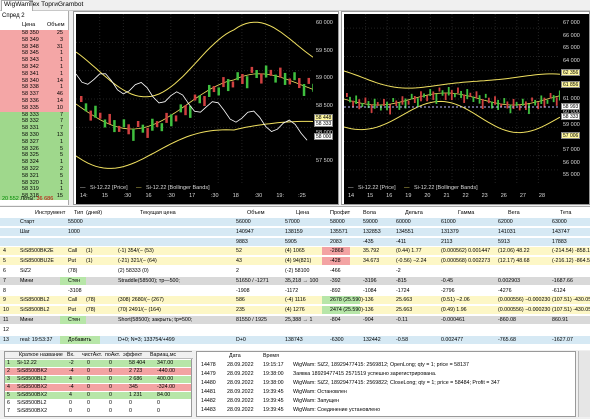 The height and width of the screenshot is (419, 590). I want to click on log-row: 14482 28.09.2022 19:39:45 WigWam: Запущен, so click(386, 401).